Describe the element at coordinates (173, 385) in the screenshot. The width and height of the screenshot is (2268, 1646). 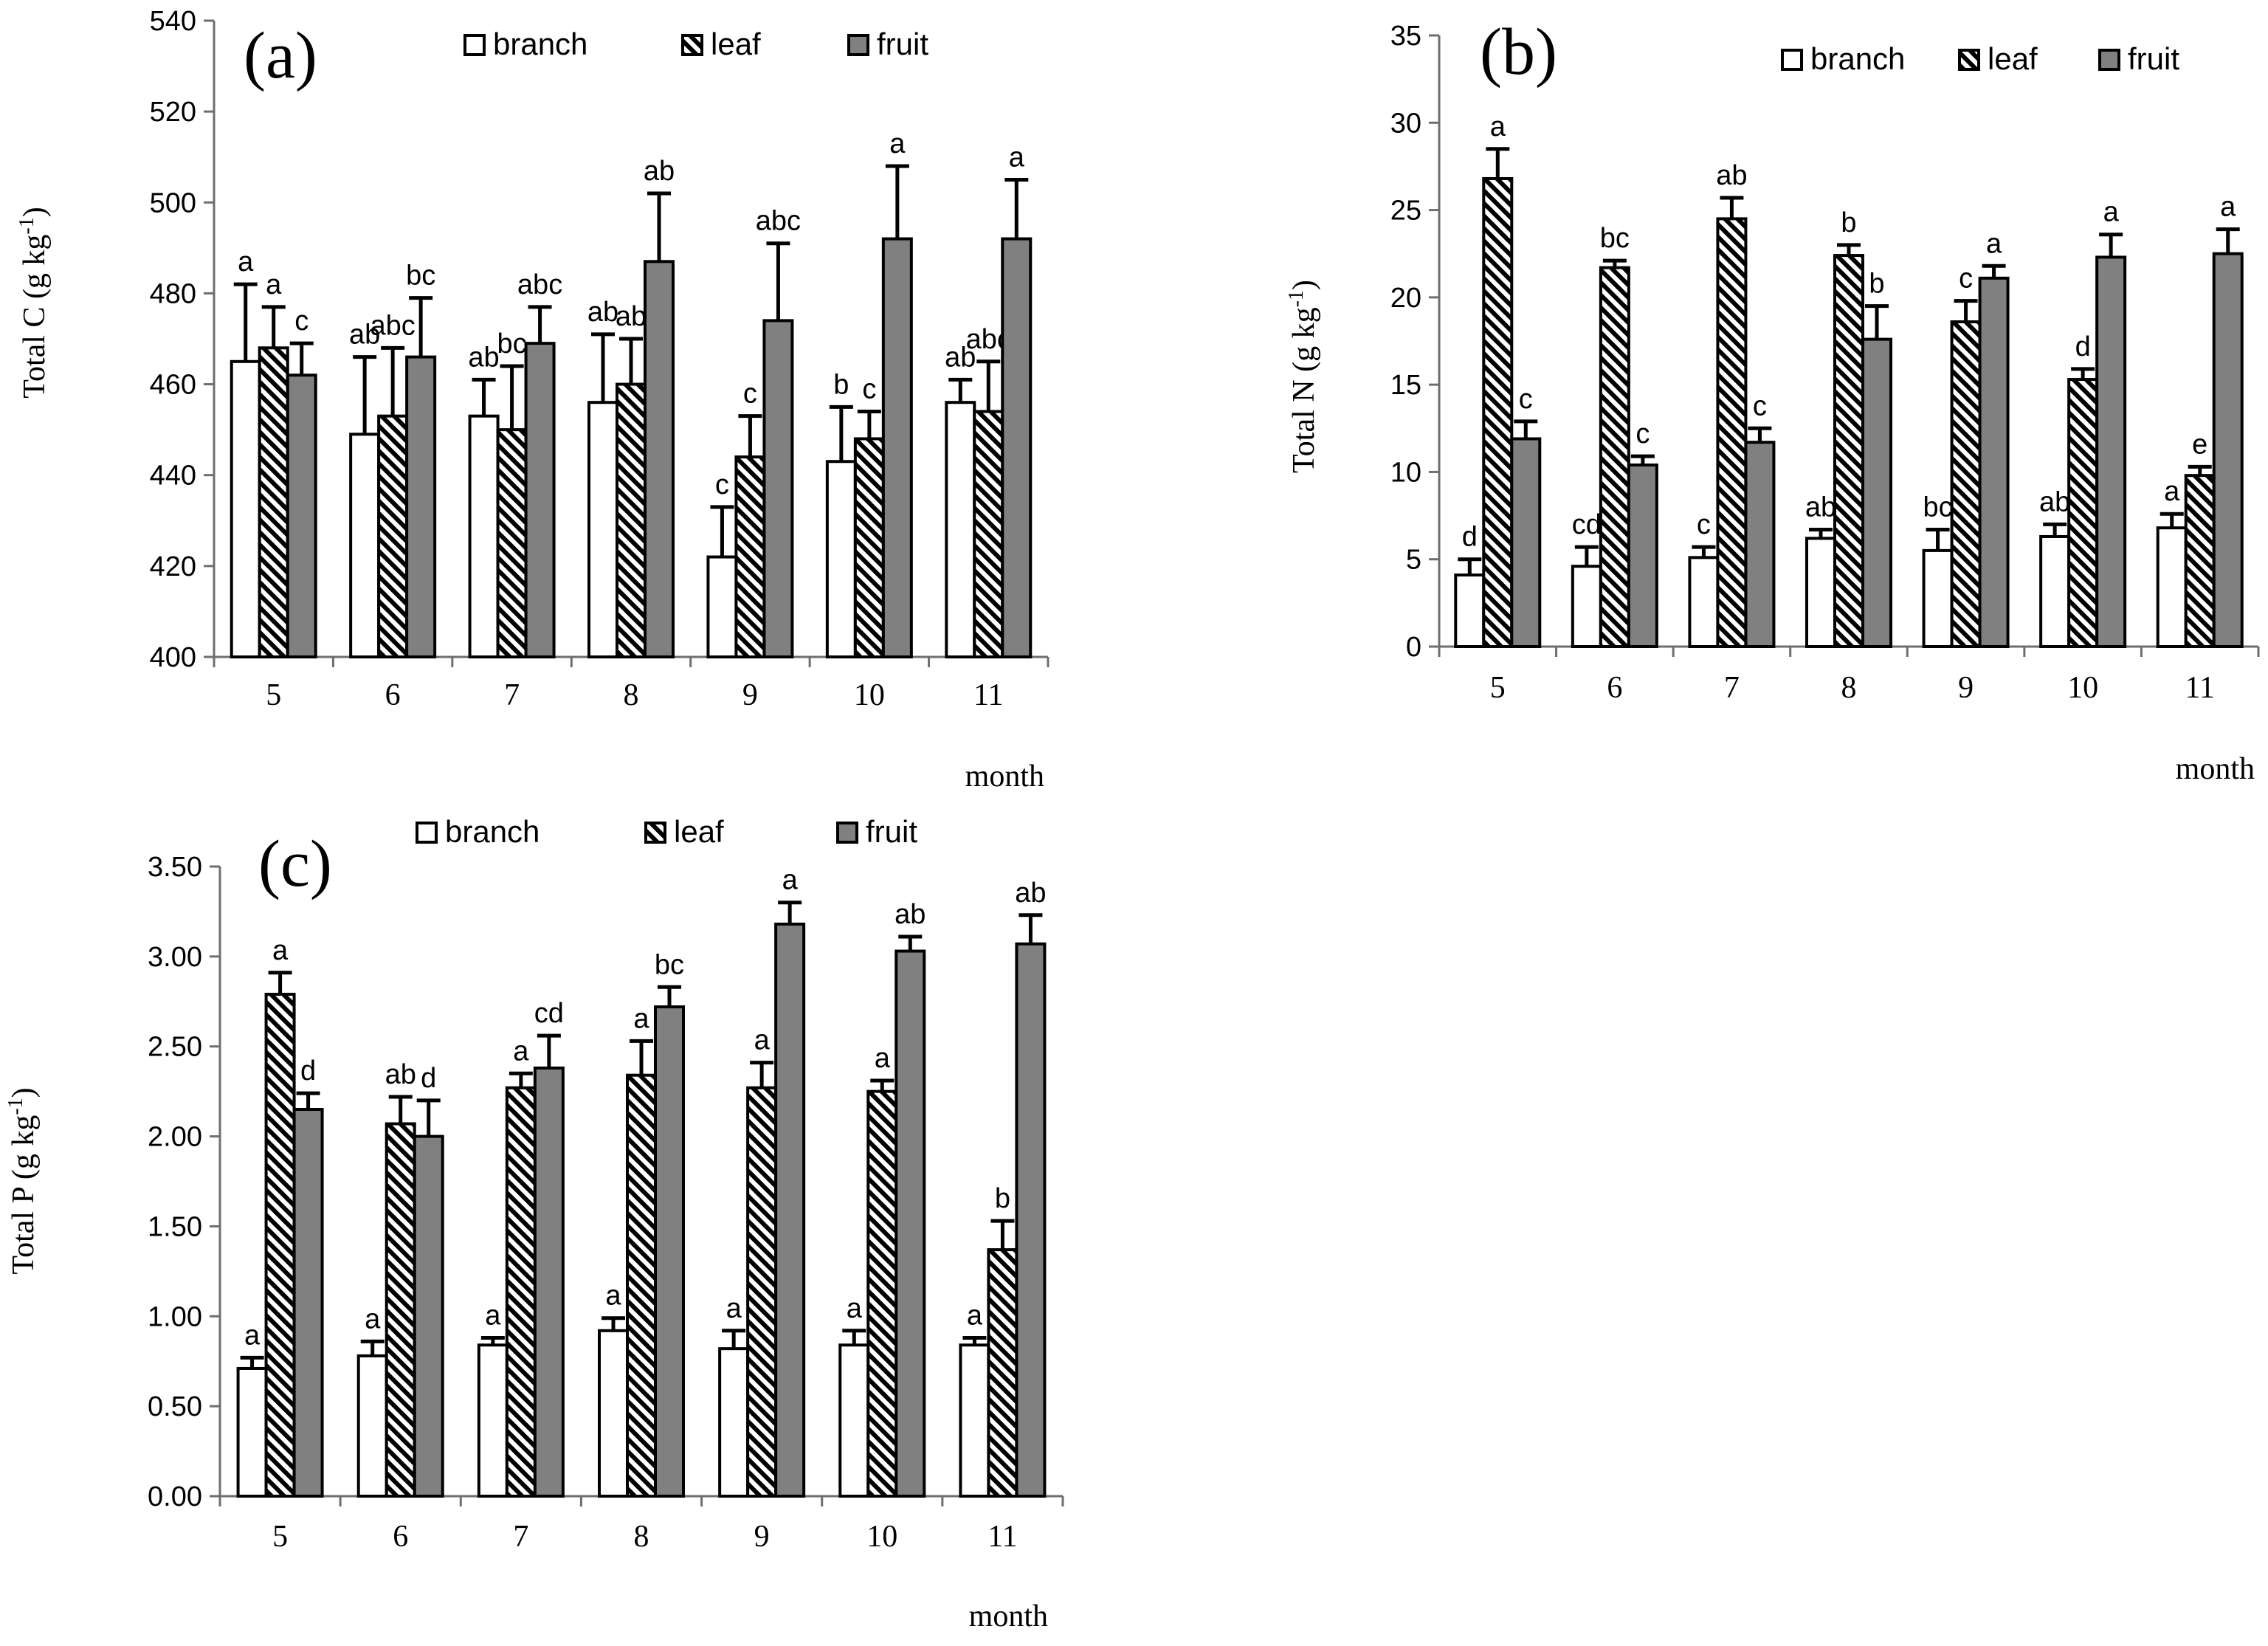
I see `y-tick-label: 460` at that location.